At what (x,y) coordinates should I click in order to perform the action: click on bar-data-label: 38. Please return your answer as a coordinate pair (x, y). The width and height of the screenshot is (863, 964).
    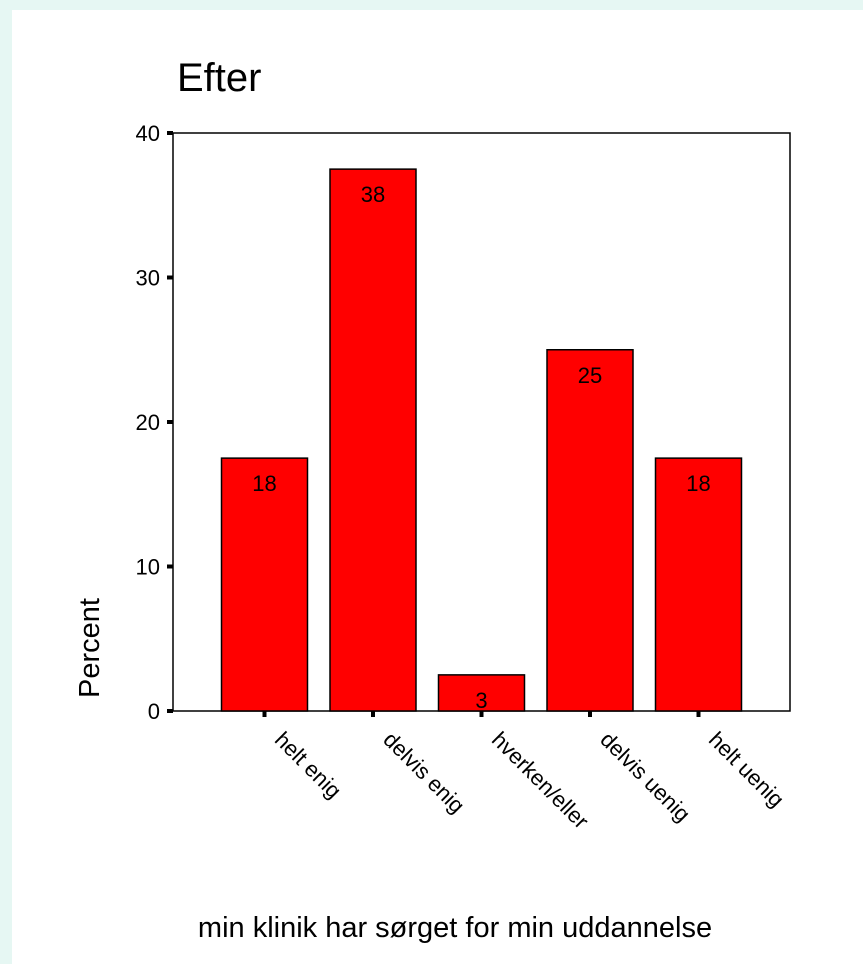
    Looking at the image, I should click on (373, 194).